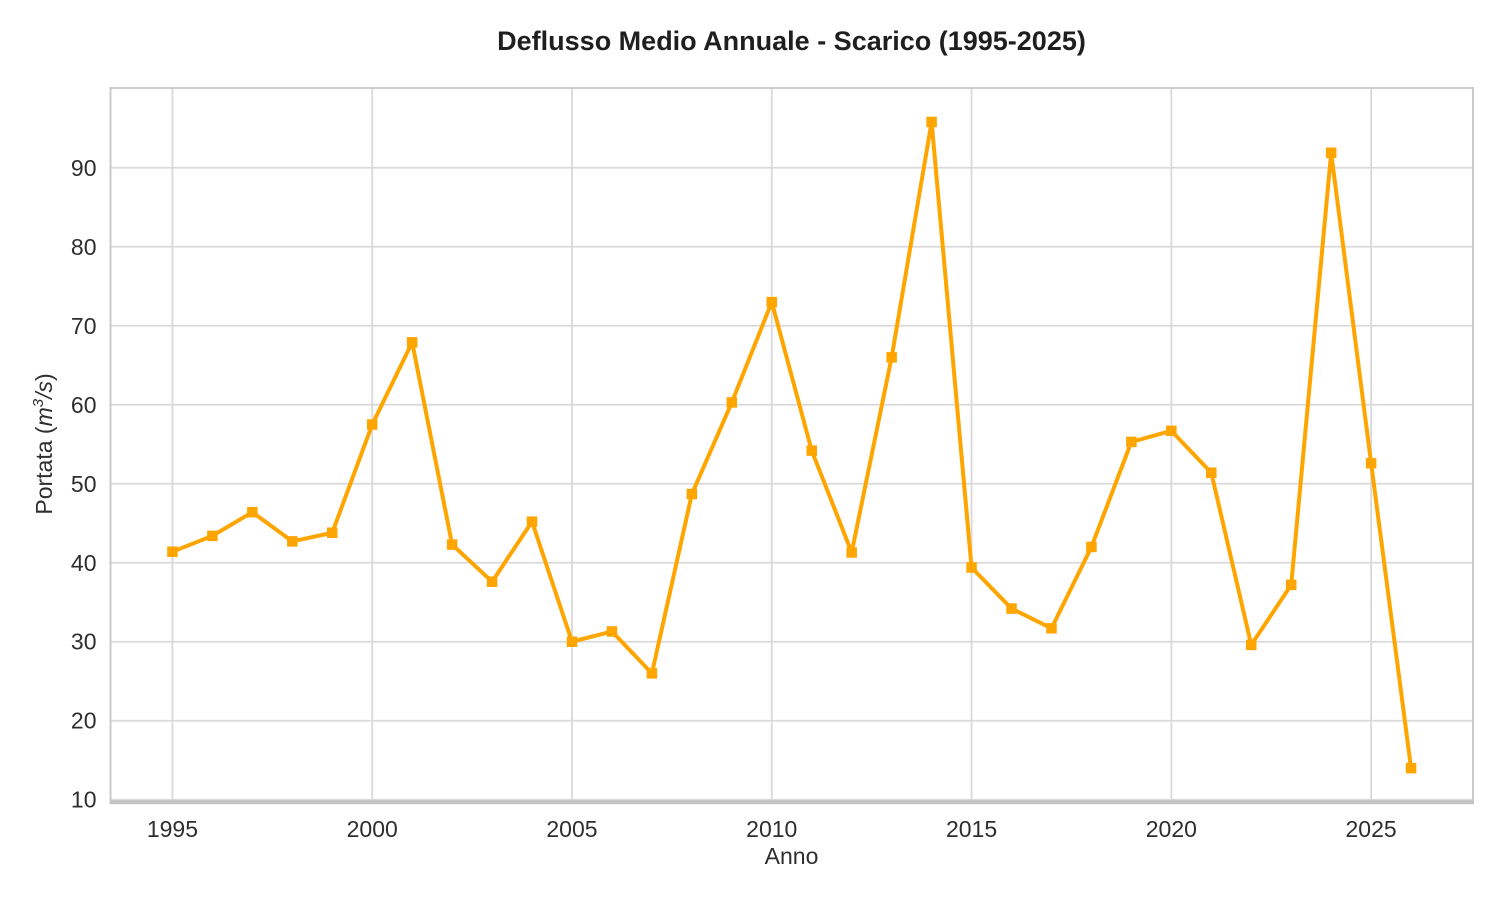  Describe the element at coordinates (692, 494) in the screenshot. I see `data-point-2008` at that location.